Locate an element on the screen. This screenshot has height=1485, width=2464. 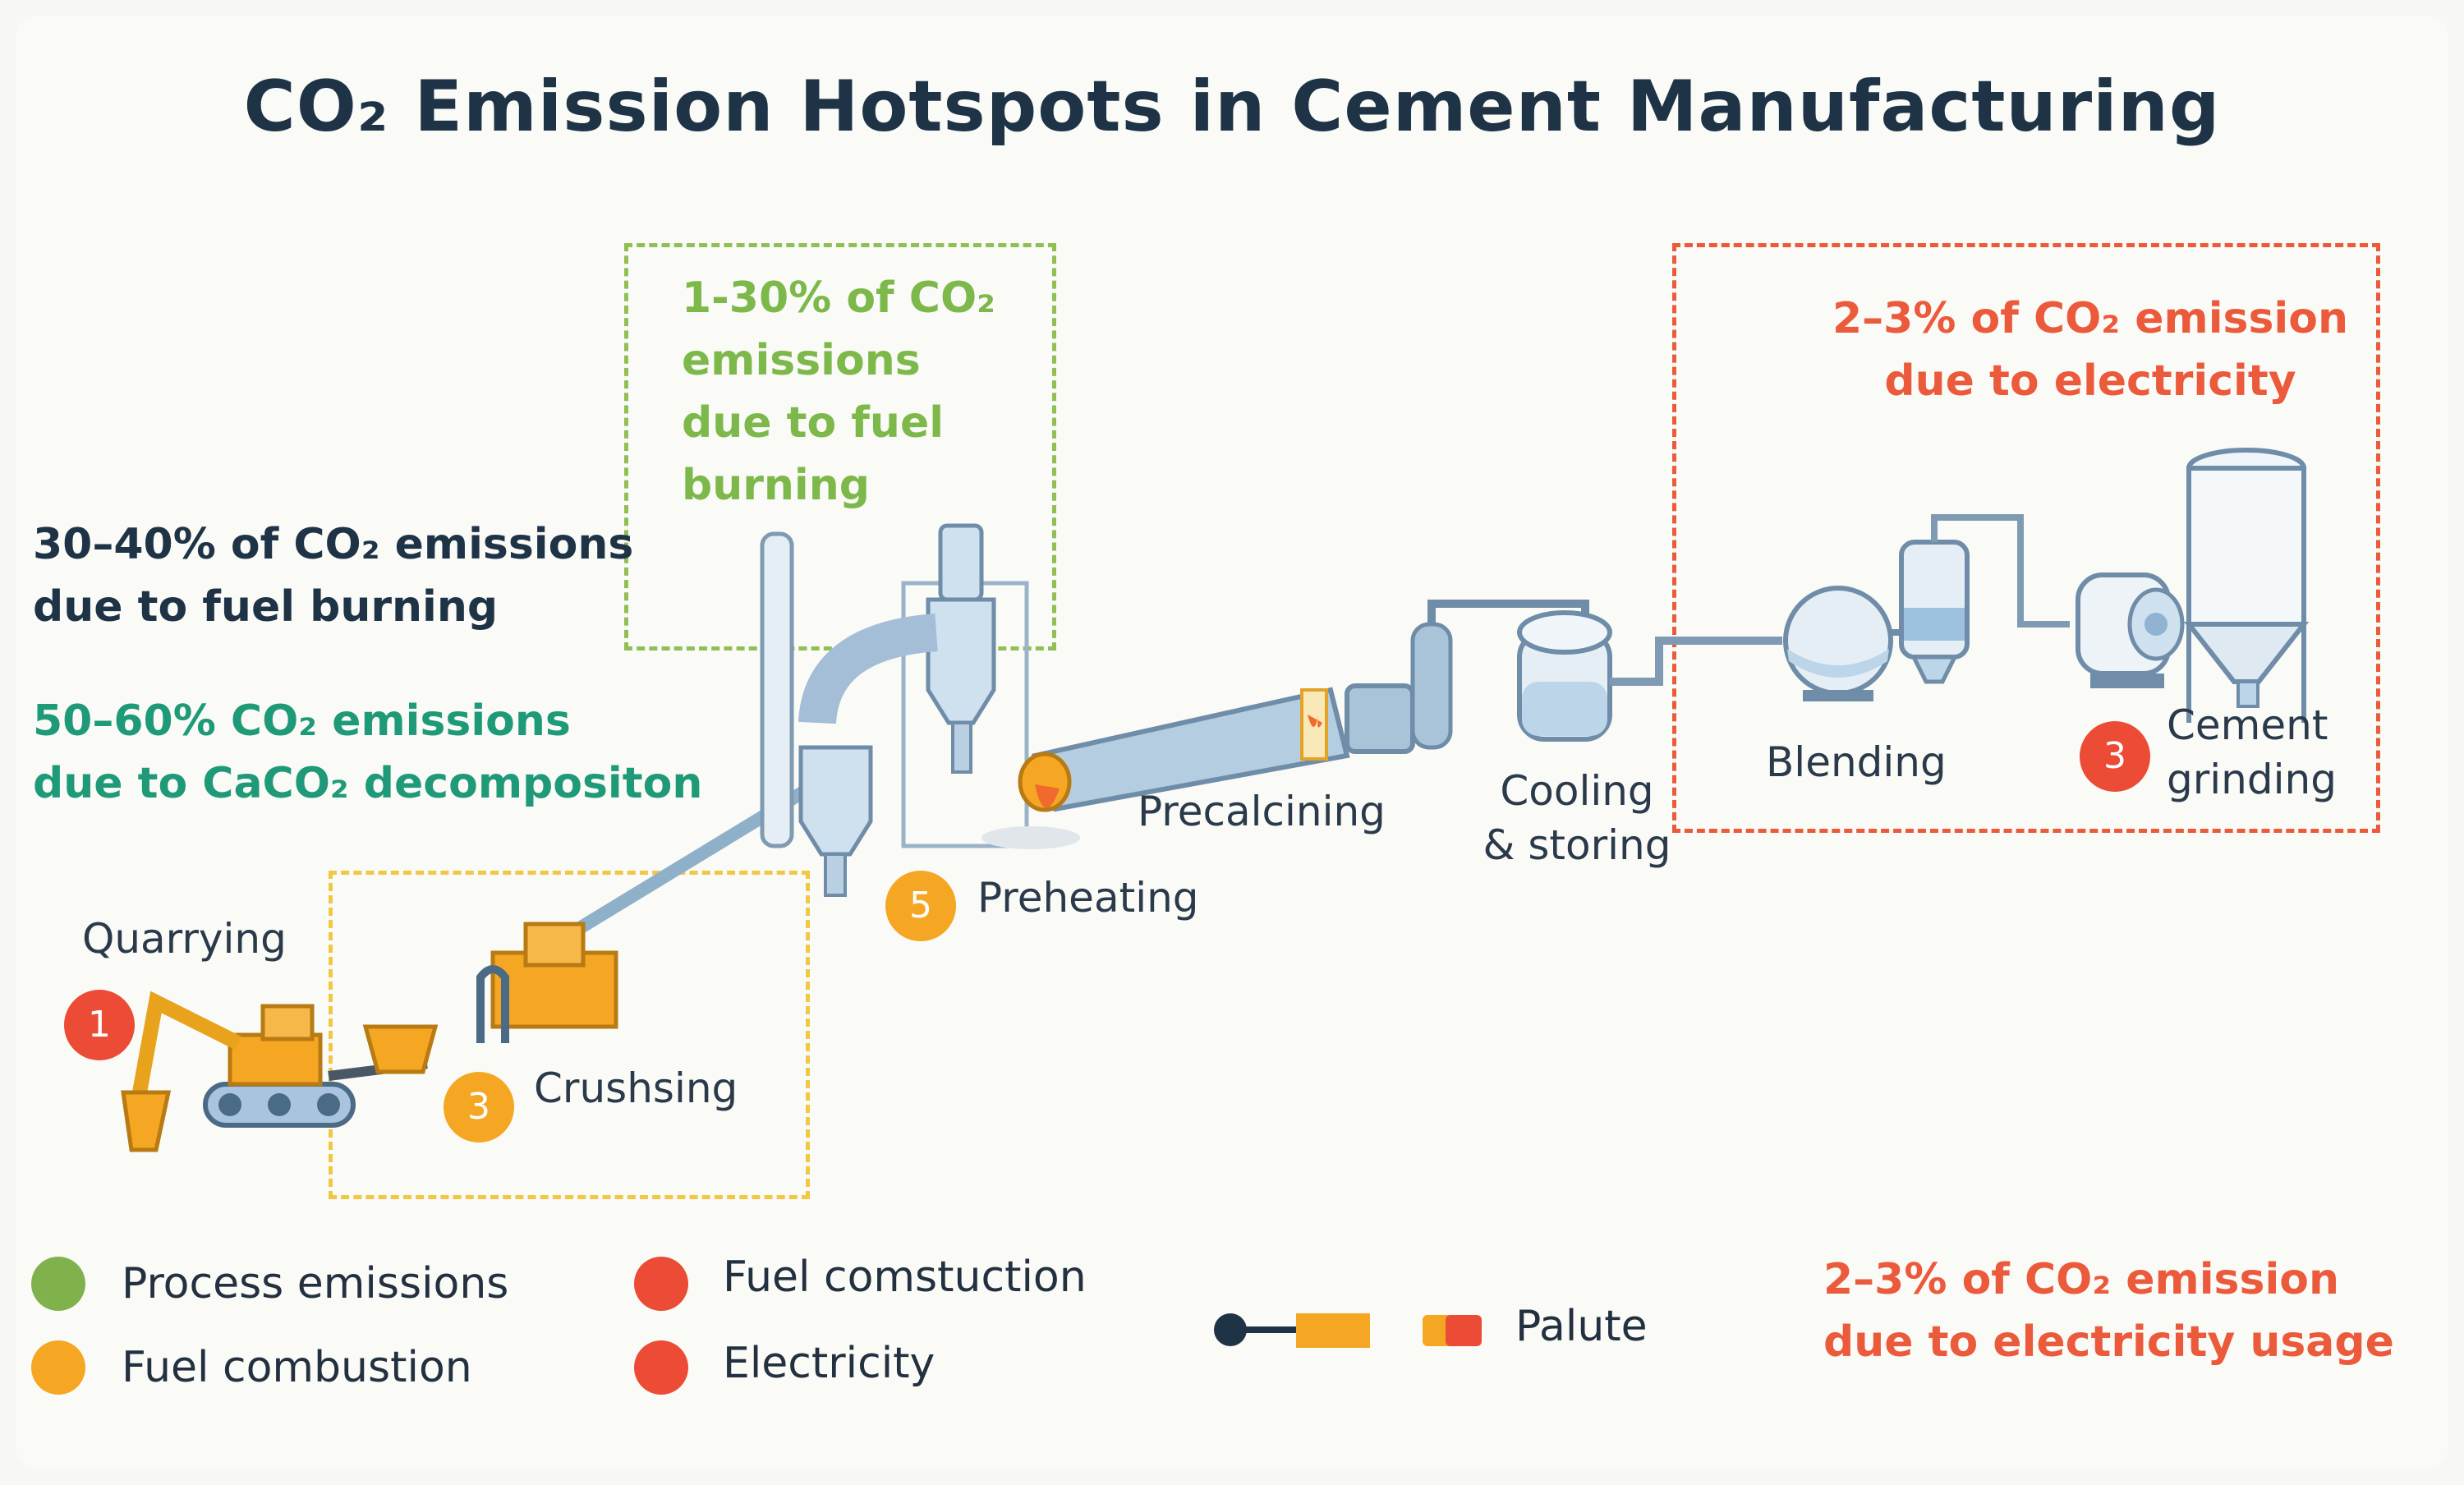
crushing-label: Crushsing is located at coordinates (636, 1088).